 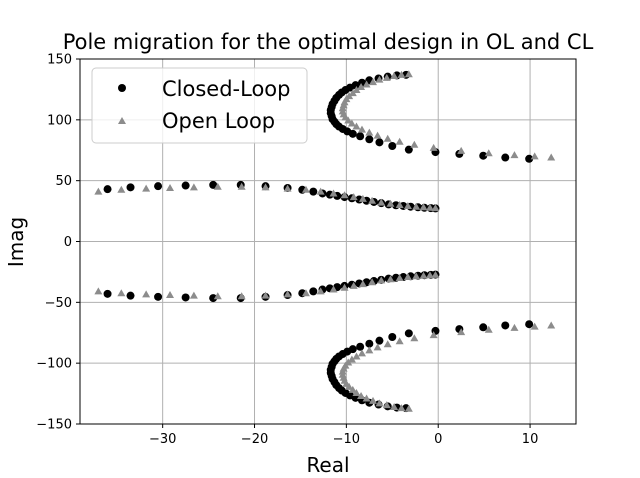 I want to click on x-tick-label: −20, so click(x=254, y=439).